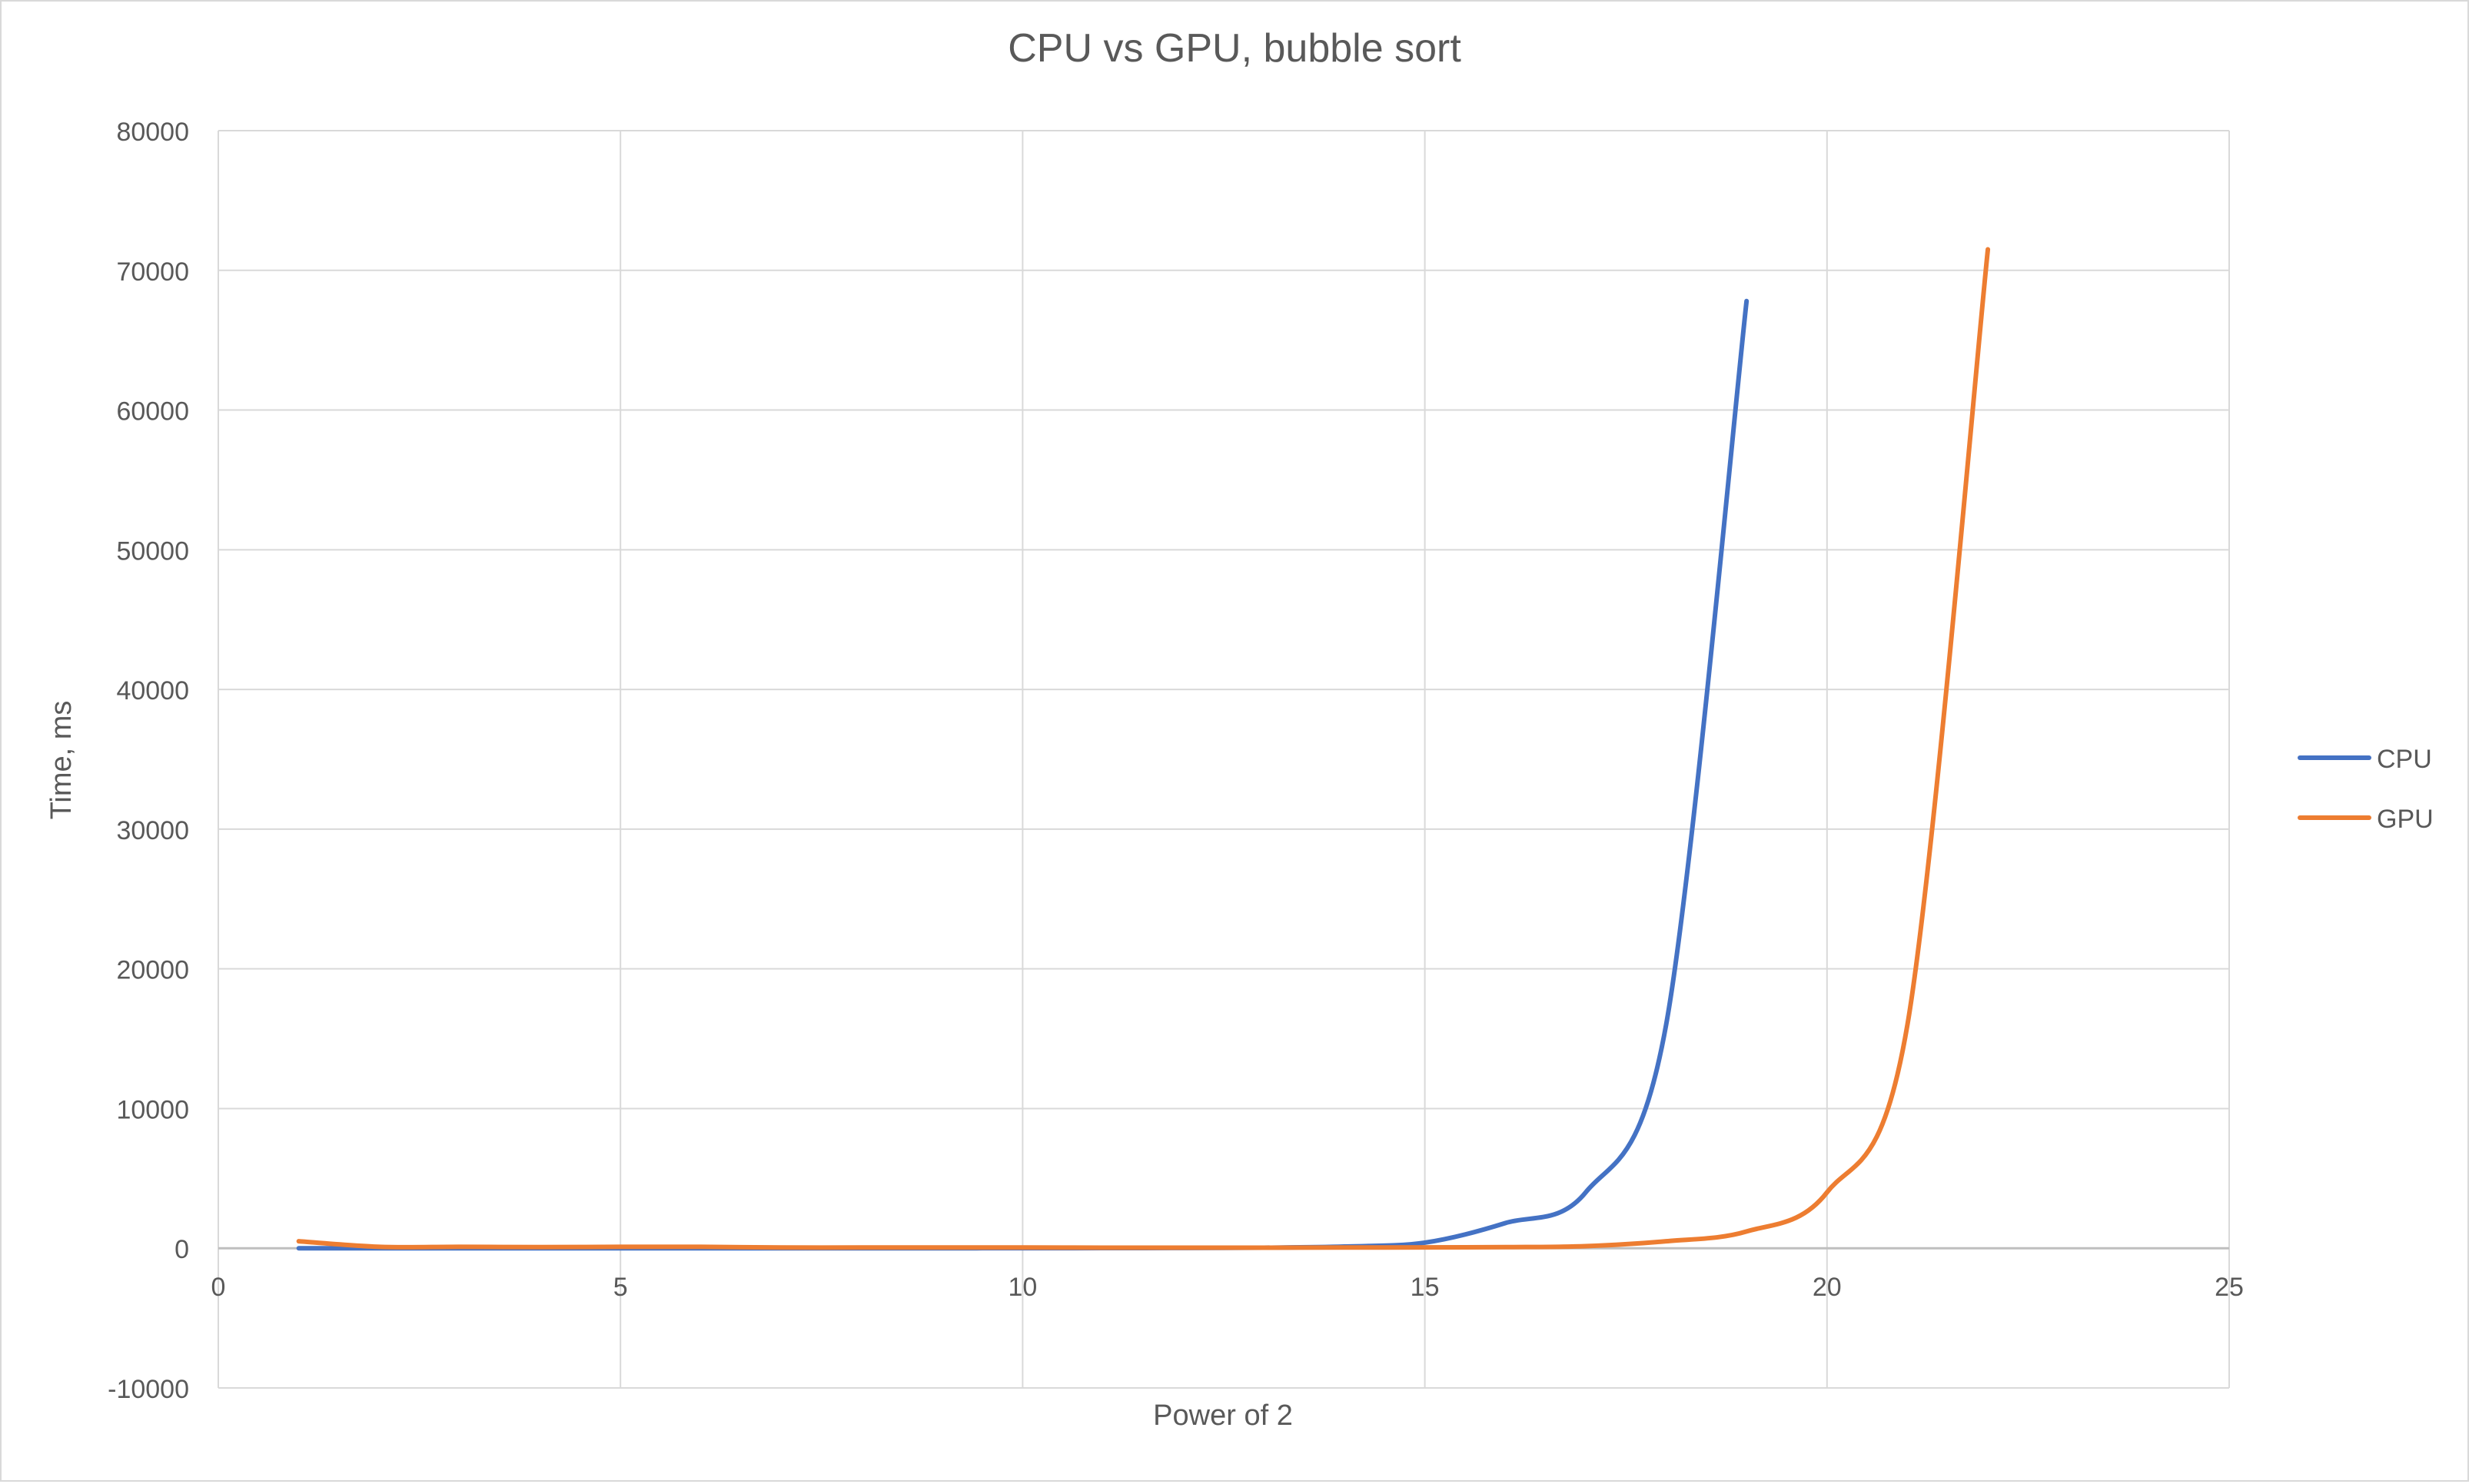 Image resolution: width=2469 pixels, height=1484 pixels. Describe the element at coordinates (152, 970) in the screenshot. I see `y-tick-label: 20000` at that location.